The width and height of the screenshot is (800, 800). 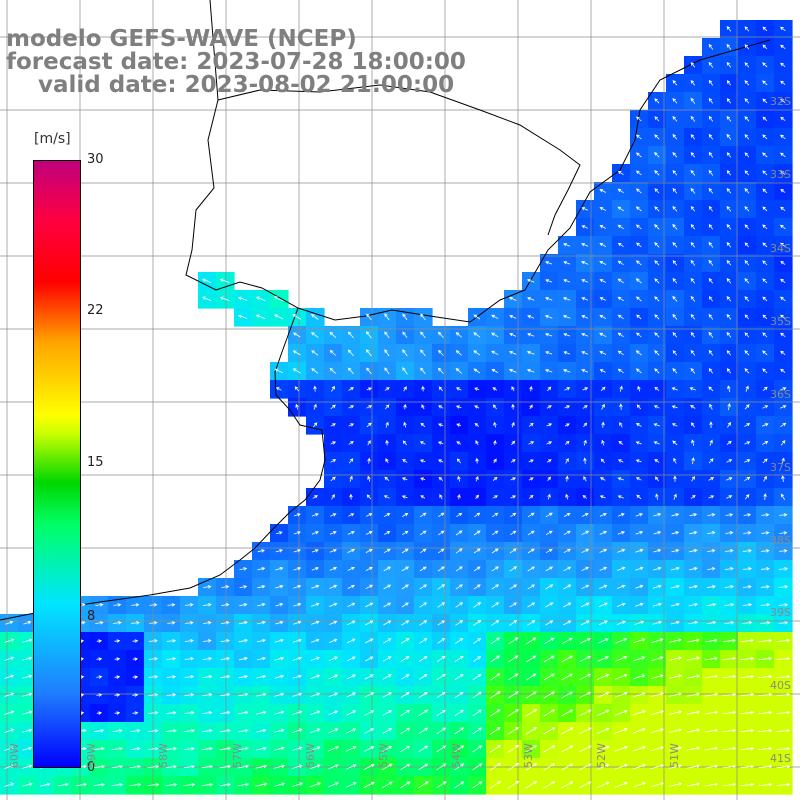 I want to click on lon-label-53w: 53W, so click(x=528, y=755).